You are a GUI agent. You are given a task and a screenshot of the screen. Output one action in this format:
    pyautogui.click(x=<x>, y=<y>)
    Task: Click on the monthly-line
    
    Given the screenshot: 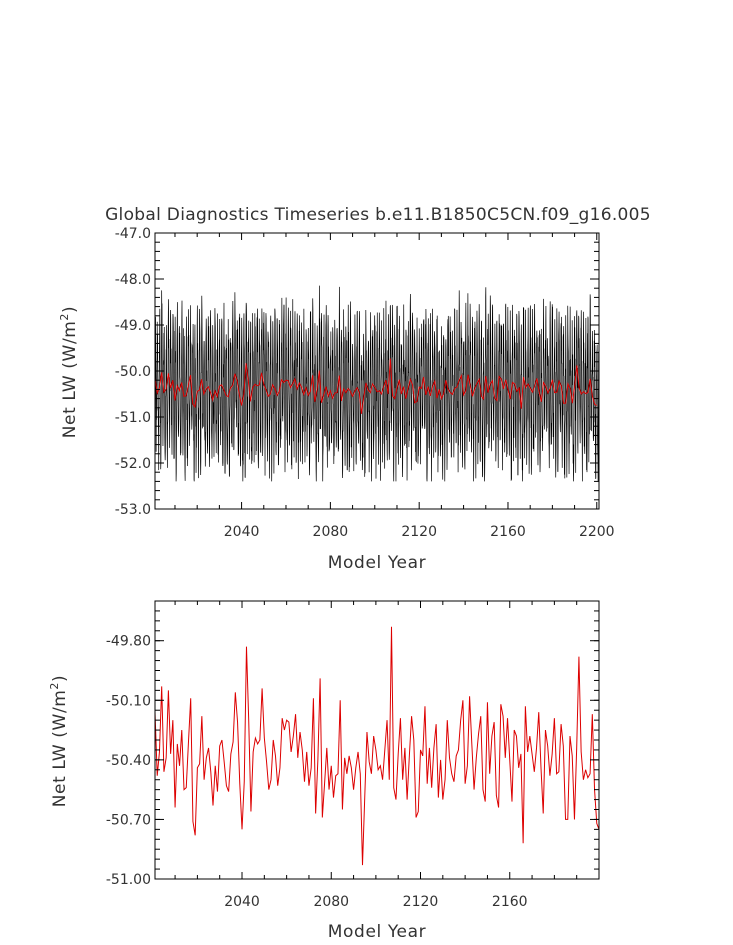 What is the action you would take?
    pyautogui.click(x=376, y=383)
    